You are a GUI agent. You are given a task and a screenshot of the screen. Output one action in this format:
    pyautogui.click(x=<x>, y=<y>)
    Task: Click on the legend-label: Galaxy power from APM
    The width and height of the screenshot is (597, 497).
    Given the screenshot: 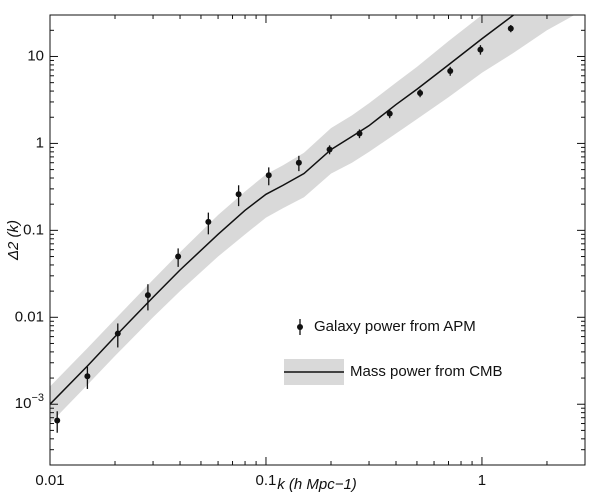 What is the action you would take?
    pyautogui.click(x=395, y=326)
    